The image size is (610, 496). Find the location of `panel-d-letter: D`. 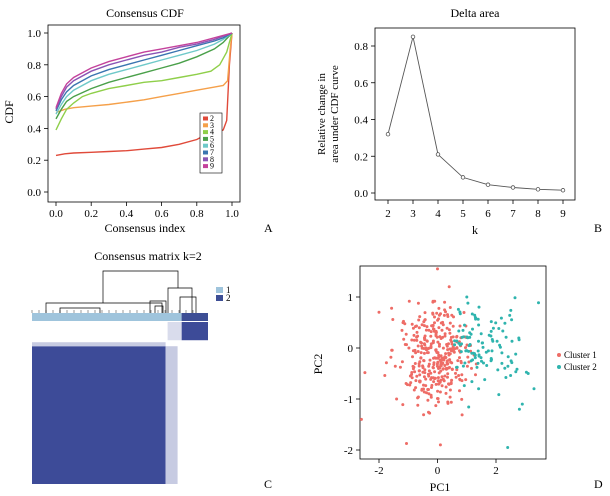

panel-d-letter: D is located at coordinates (598, 484).